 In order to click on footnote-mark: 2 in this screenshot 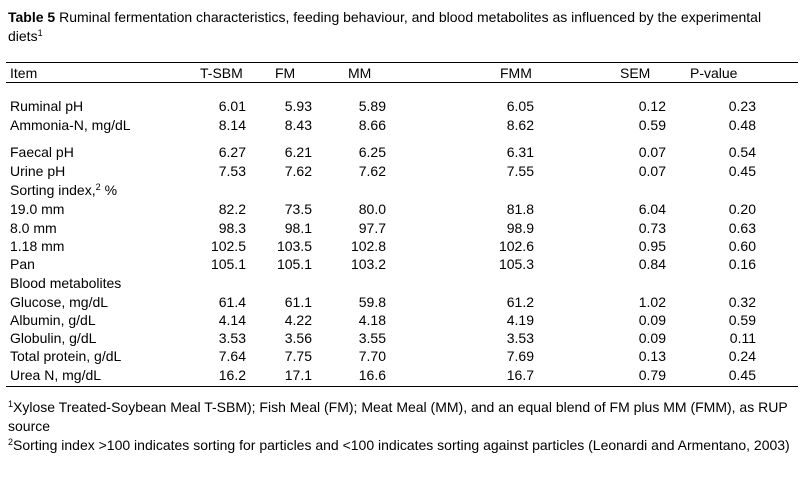, I will do `click(11, 442)`.